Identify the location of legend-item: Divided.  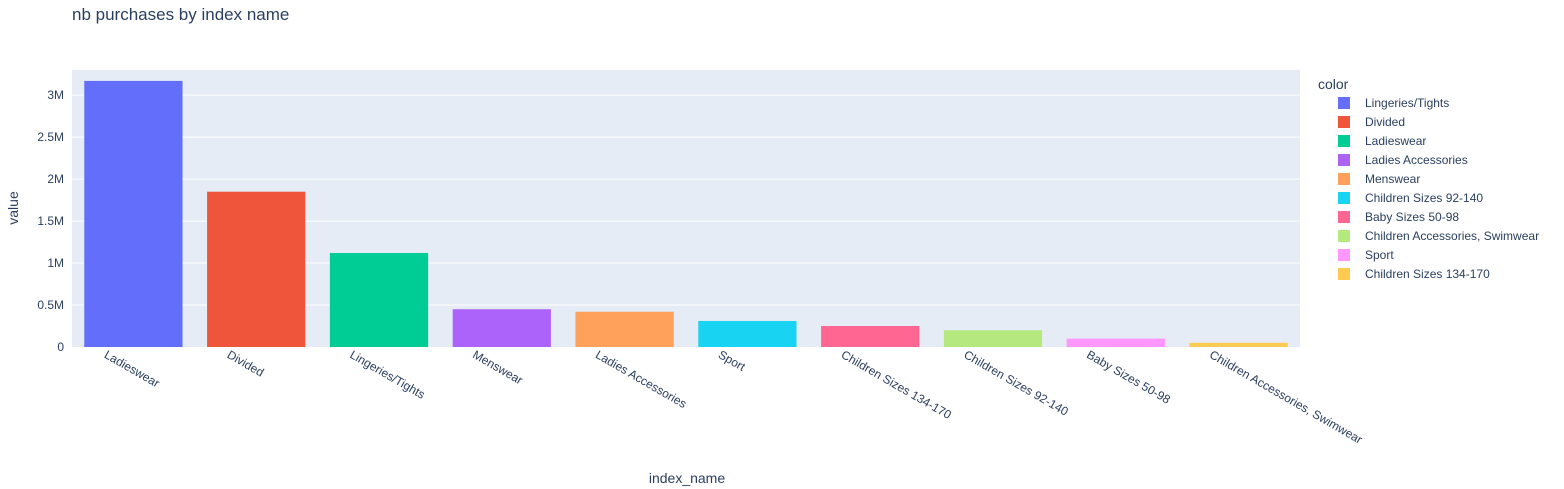
(1371, 122).